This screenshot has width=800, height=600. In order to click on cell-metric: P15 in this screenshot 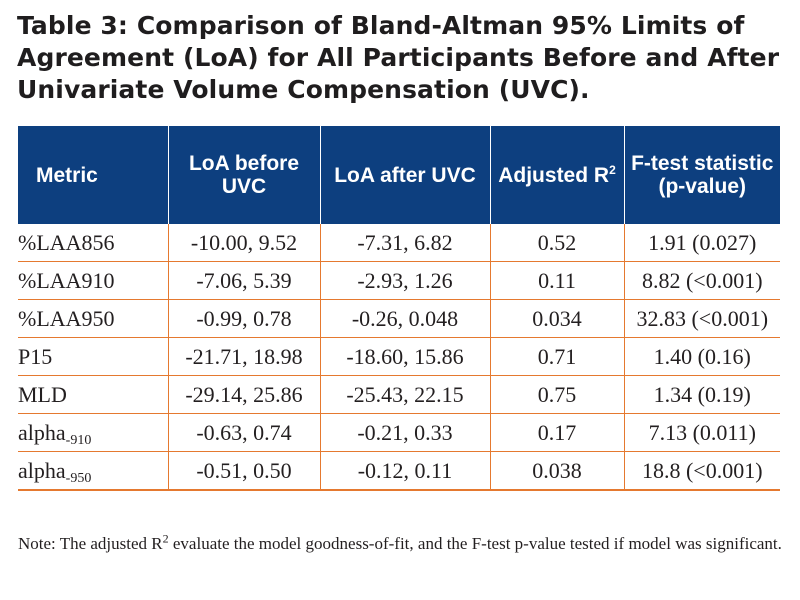, I will do `click(93, 356)`.